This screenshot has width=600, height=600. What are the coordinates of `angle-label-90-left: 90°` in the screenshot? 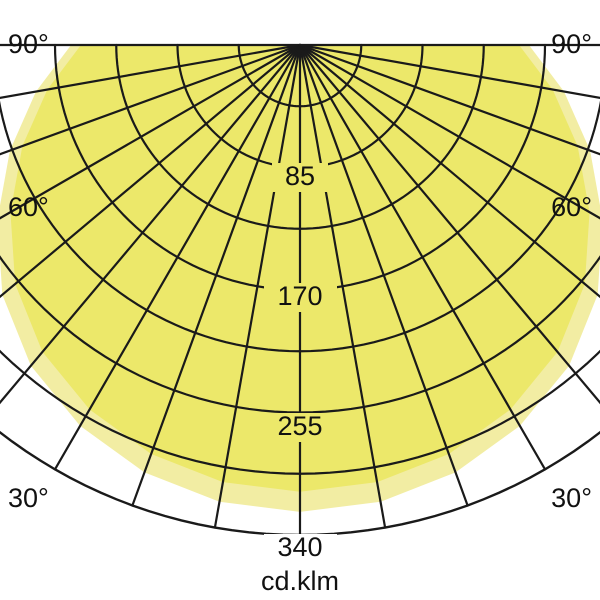 It's located at (28, 44).